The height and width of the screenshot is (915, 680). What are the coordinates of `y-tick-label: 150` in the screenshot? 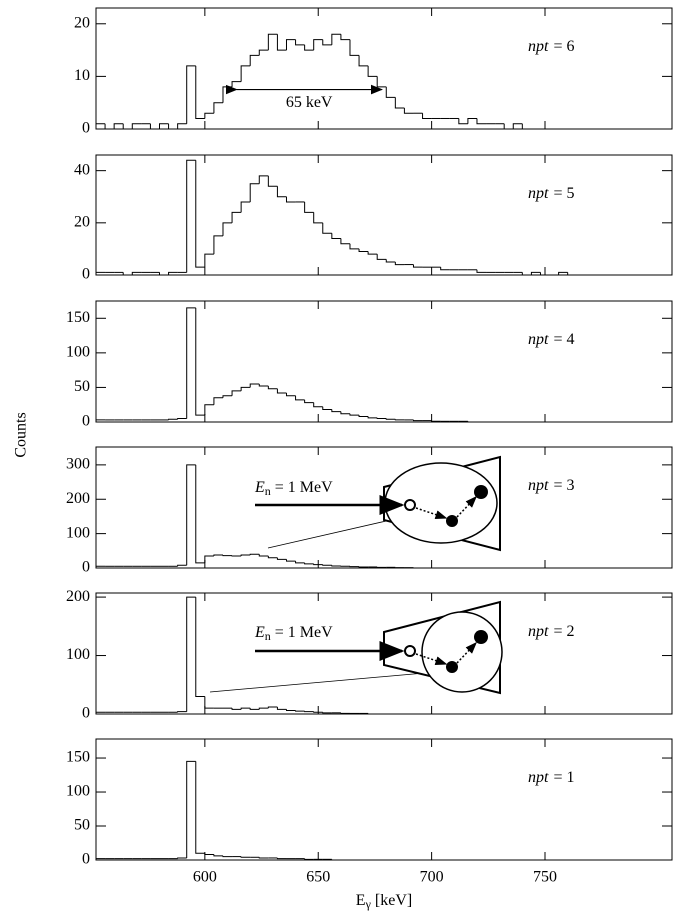 It's located at (78, 317).